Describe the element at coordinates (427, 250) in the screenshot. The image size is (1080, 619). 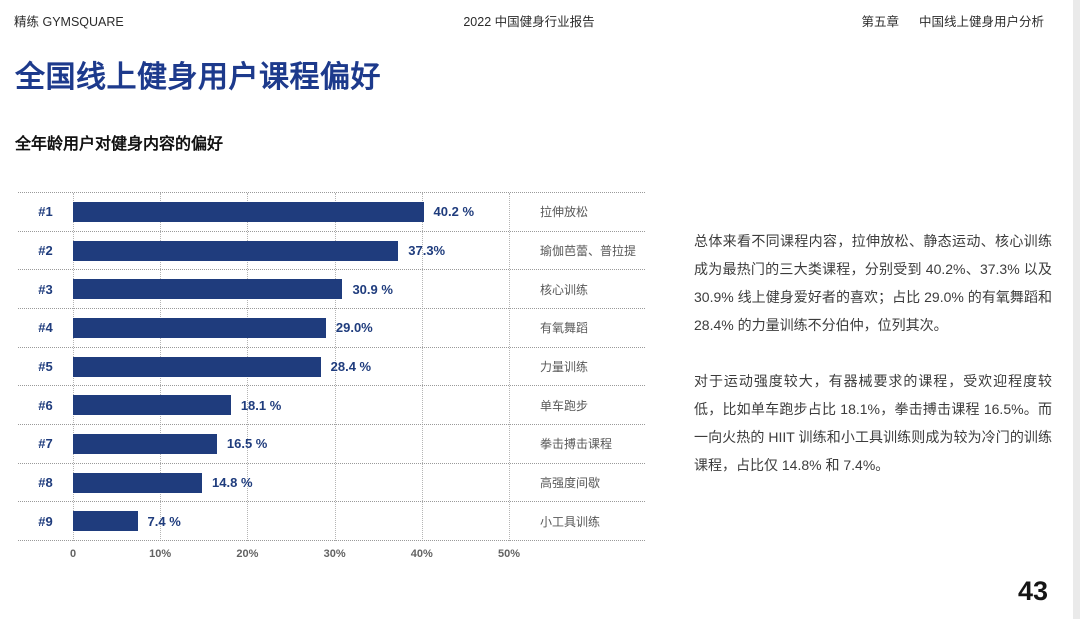
I see `value-label: 37.3%` at that location.